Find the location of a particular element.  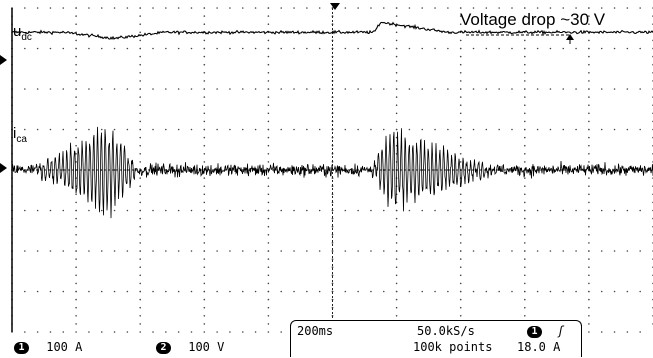

acquisition-box: 200ms 50.0kS/s 100k points 1 ʃ 18.0 A is located at coordinates (436, 338).